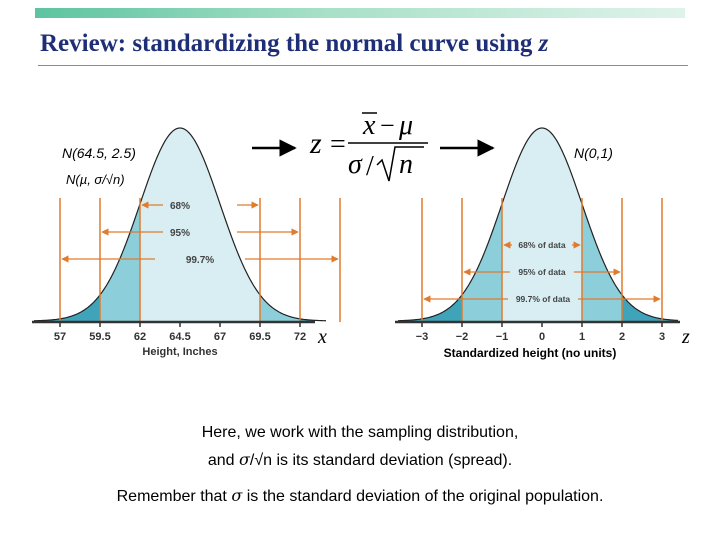 The image size is (720, 540). What do you see at coordinates (200, 232) in the screenshot?
I see `left-interval-arrows` at bounding box center [200, 232].